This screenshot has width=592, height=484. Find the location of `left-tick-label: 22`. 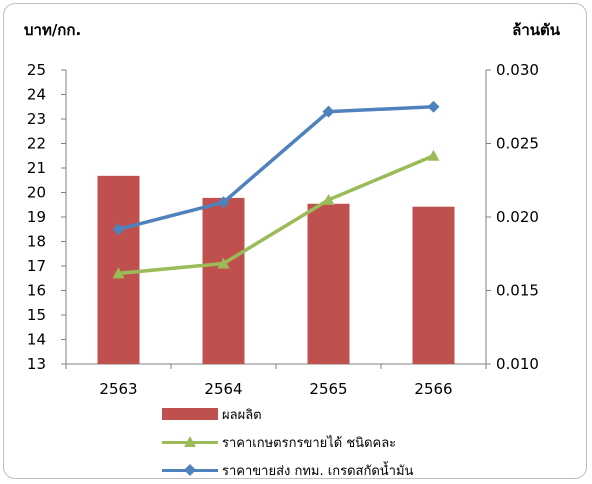

left-tick-label: 22 is located at coordinates (36, 144).